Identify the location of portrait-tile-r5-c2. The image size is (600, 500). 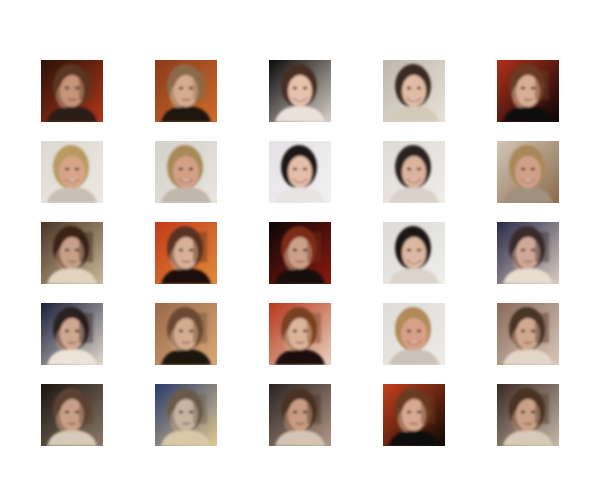
(186, 415).